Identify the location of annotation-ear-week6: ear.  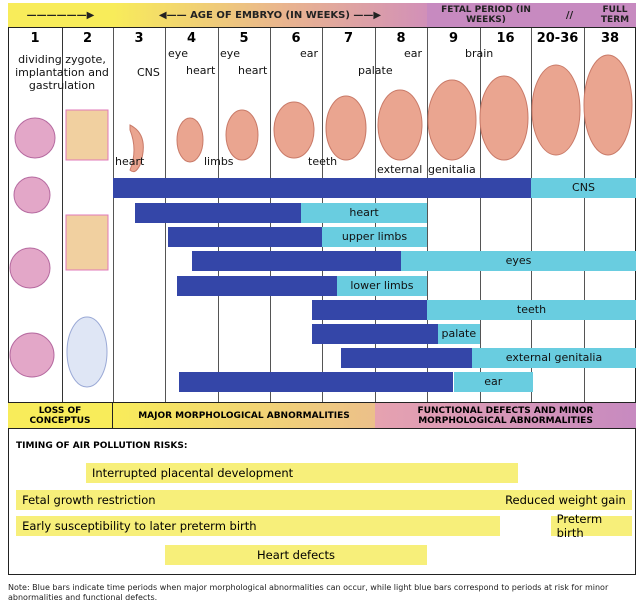
(309, 53).